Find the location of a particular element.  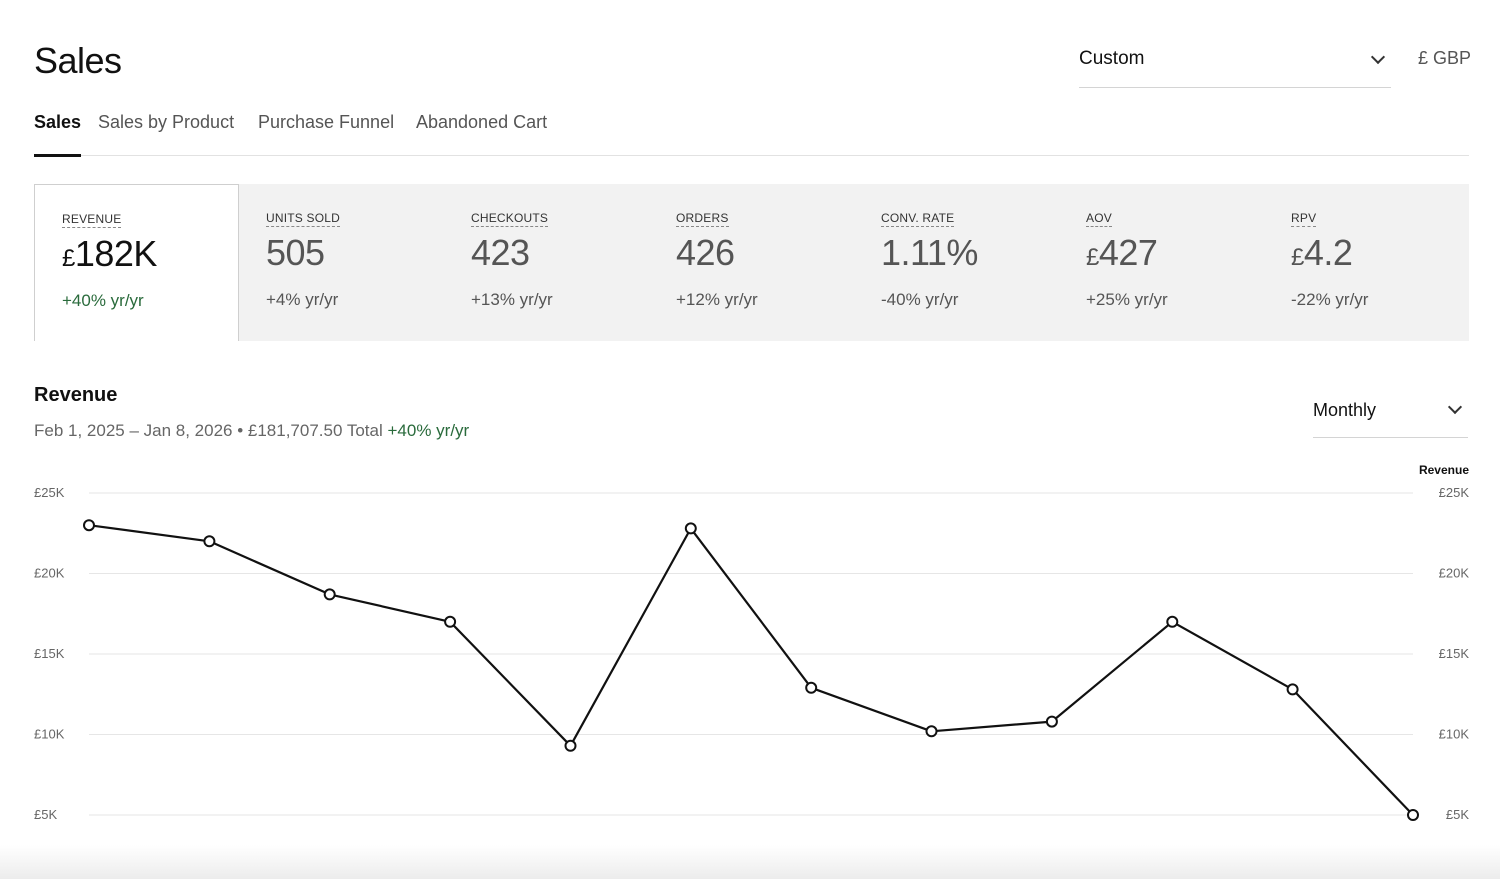

metric-number: 423 is located at coordinates (500, 252).